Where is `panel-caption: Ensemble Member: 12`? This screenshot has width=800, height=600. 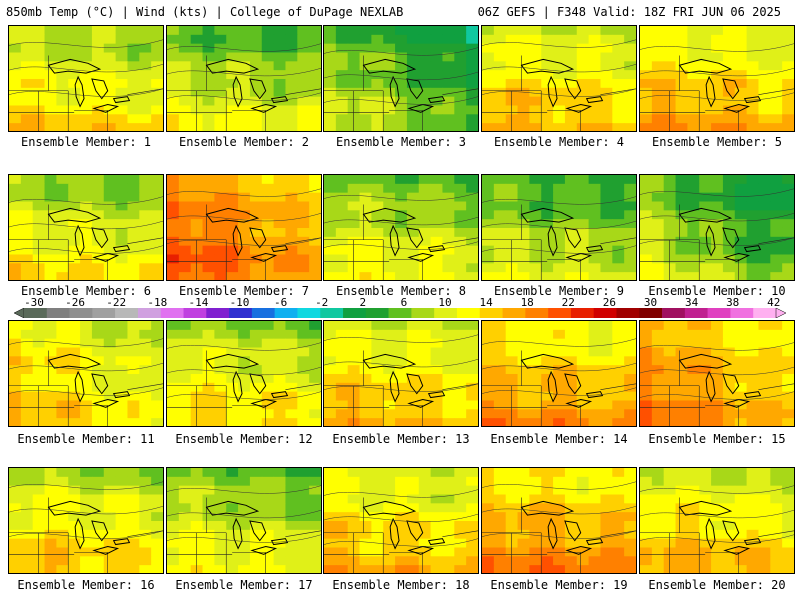 panel-caption: Ensemble Member: 12 is located at coordinates (244, 439).